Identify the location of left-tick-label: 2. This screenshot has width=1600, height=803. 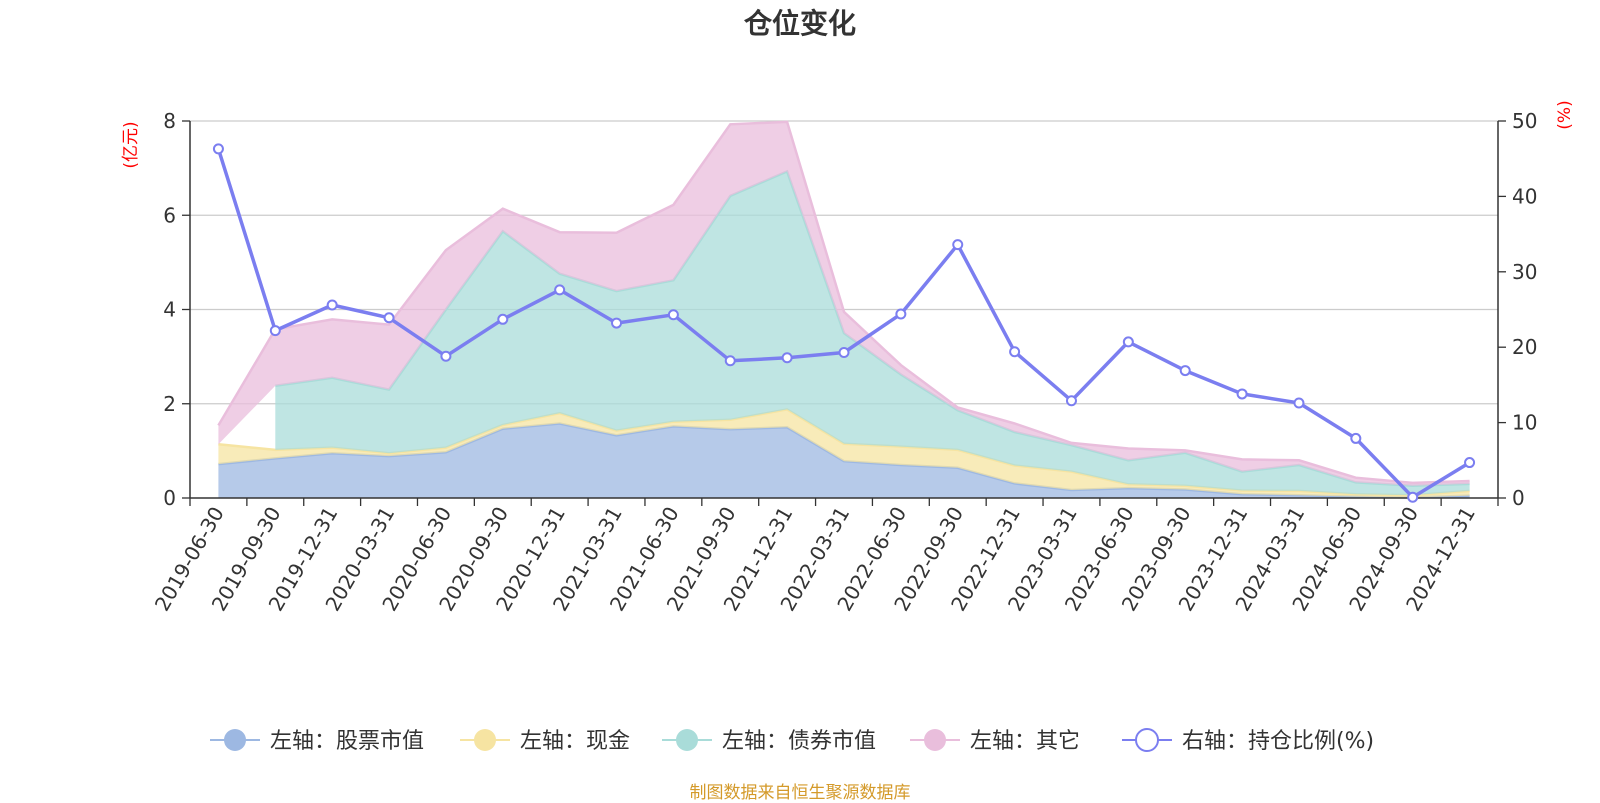
(169, 404).